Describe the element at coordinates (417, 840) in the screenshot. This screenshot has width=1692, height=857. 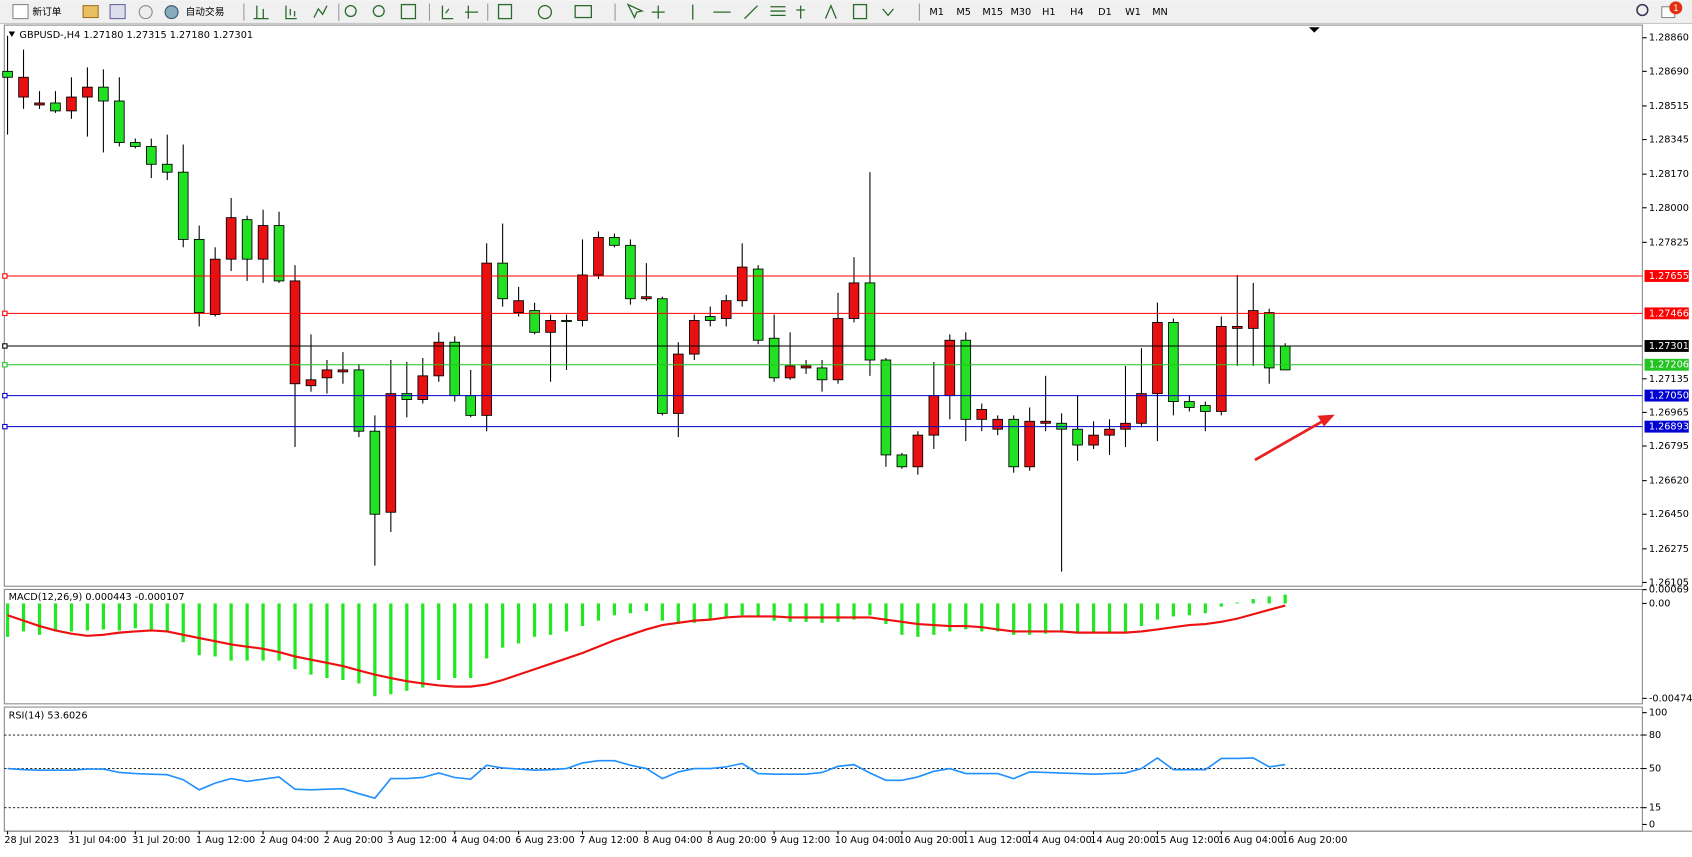
I see `x-tick-label: 3 Aug 12:00` at that location.